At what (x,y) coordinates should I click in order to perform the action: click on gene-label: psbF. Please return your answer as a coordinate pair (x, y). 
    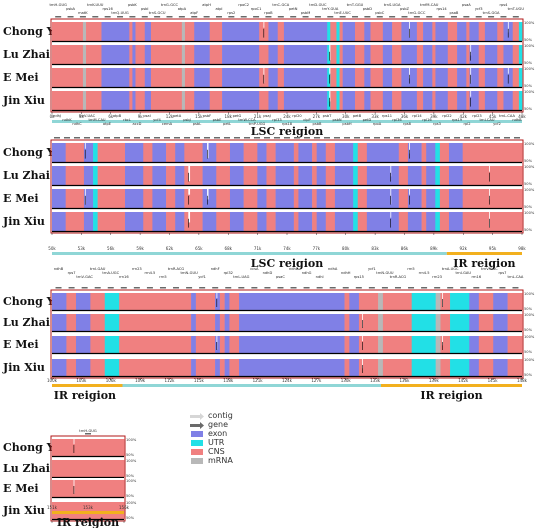
    Looking at the image, I should click on (207, 116).